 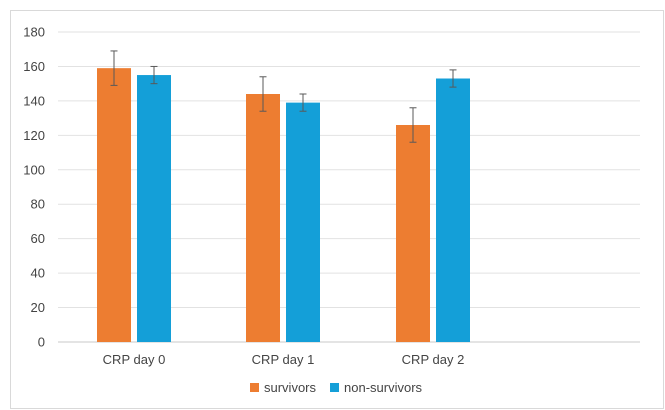 I want to click on legend-swatch-non-survivors, so click(x=335, y=387).